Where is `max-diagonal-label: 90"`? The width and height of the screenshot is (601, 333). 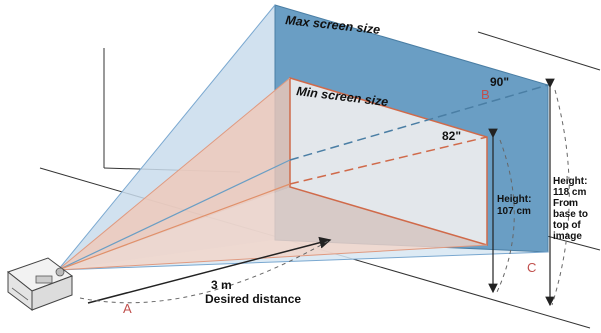
max-diagonal-label: 90" is located at coordinates (499, 82).